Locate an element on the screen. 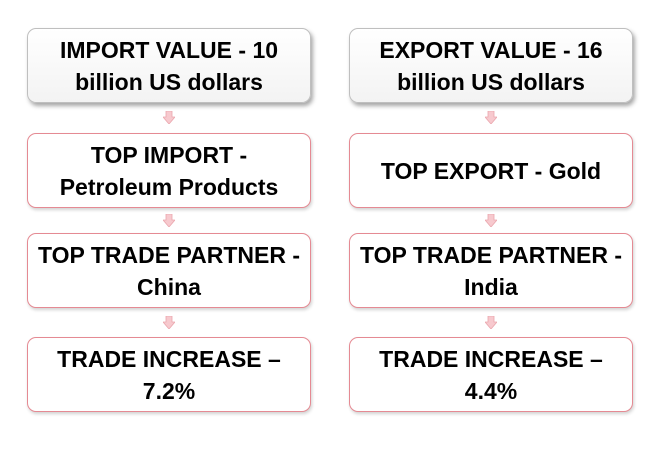 The height and width of the screenshot is (450, 650). export-trade-increase-label: TRADE INCREASE – 4.4% is located at coordinates (491, 374).